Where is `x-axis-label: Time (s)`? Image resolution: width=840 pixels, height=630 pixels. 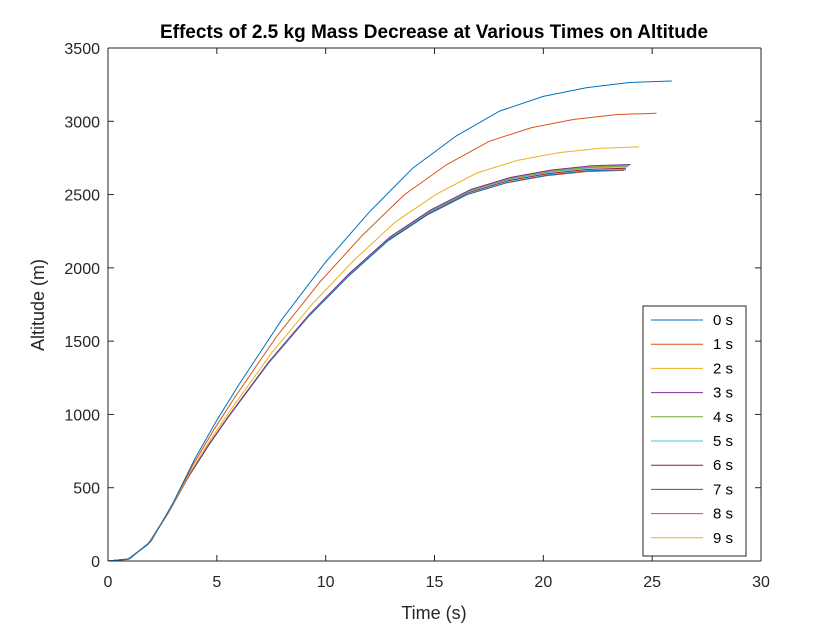
x-axis-label: Time (s) is located at coordinates (433, 613).